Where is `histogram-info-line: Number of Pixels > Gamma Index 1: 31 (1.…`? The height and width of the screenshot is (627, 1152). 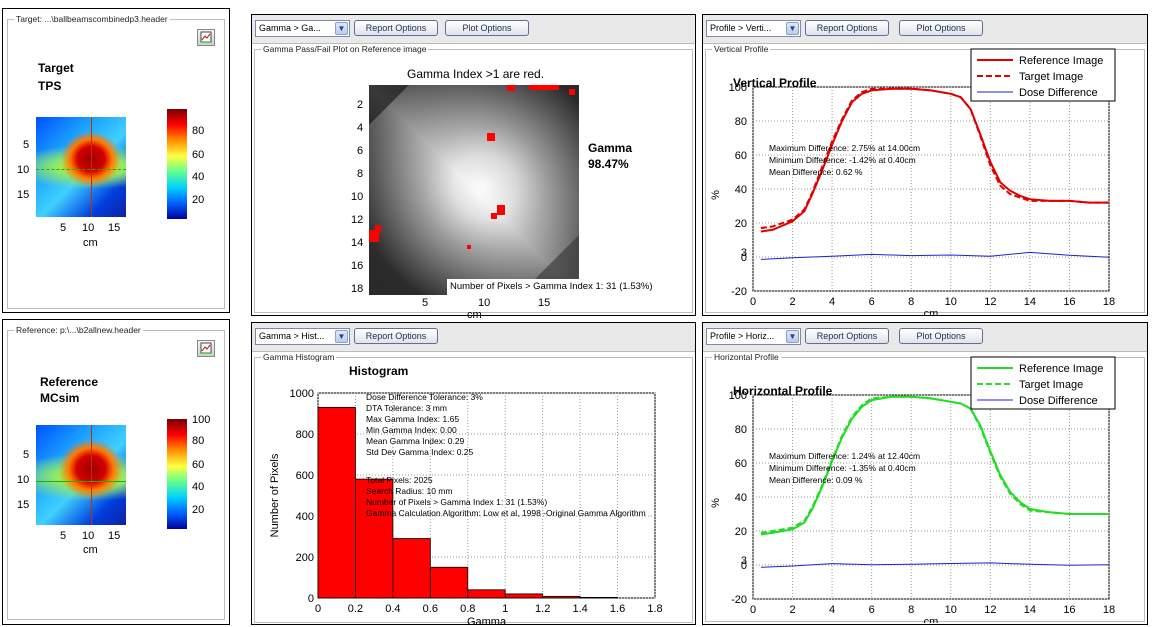
histogram-info-line: Number of Pixels > Gamma Index 1: 31 (1.… is located at coordinates (456, 502).